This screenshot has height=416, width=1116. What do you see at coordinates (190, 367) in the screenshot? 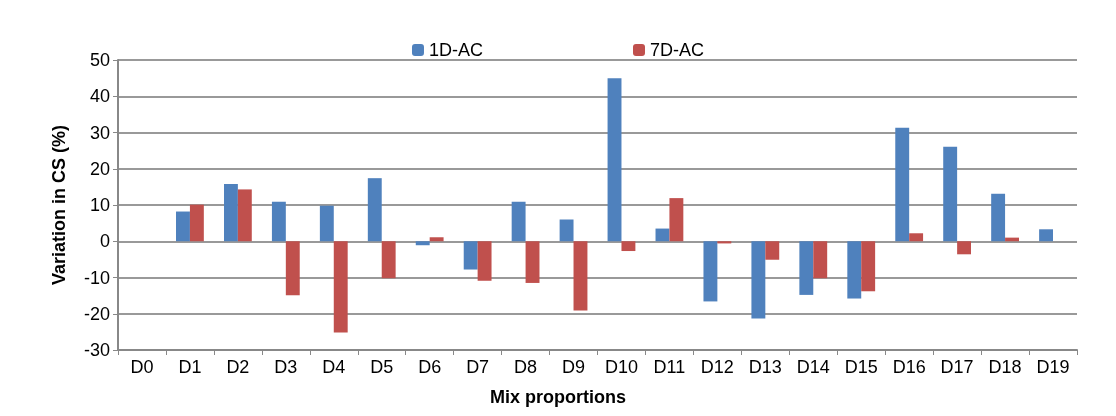
I see `x-tick-label: D1` at bounding box center [190, 367].